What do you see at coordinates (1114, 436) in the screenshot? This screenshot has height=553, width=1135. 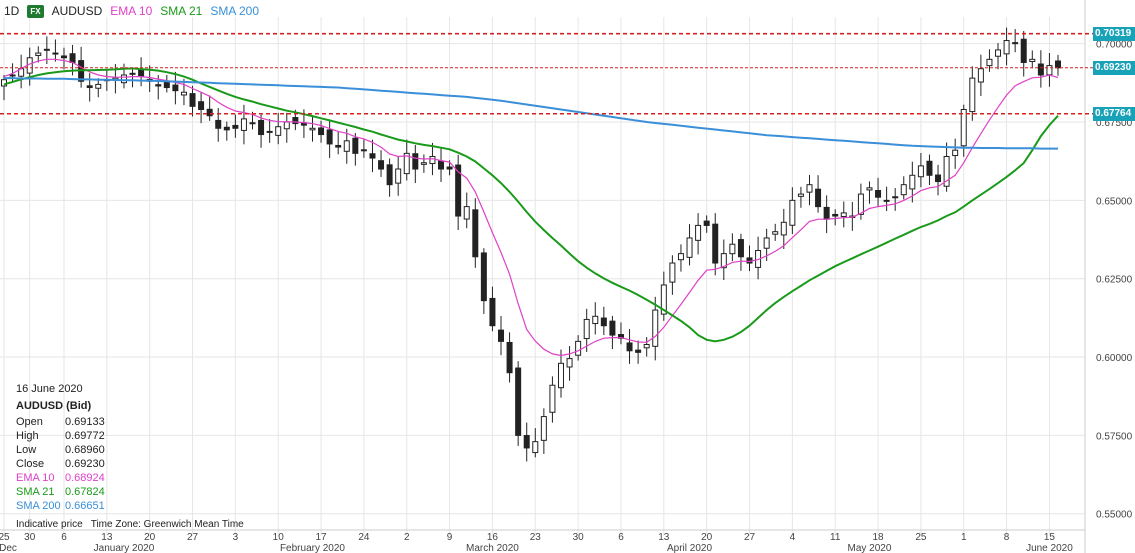 I see `y-tick-label: 0.57500` at bounding box center [1114, 436].